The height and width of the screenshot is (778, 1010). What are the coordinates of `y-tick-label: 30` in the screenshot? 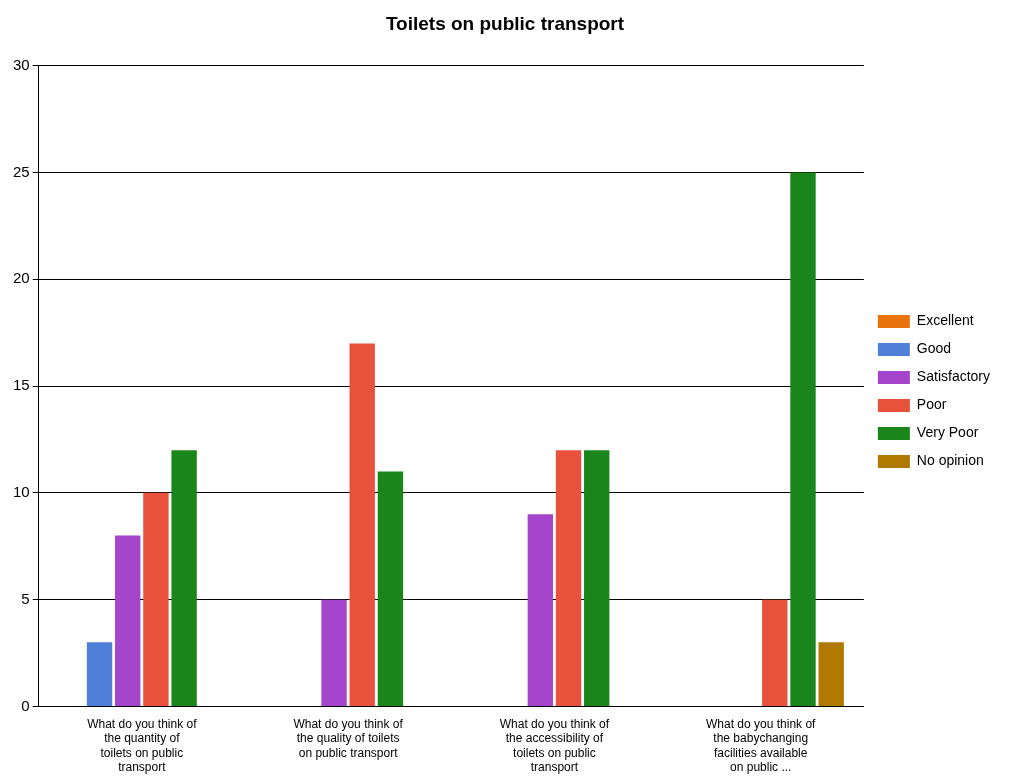 It's located at (21, 64).